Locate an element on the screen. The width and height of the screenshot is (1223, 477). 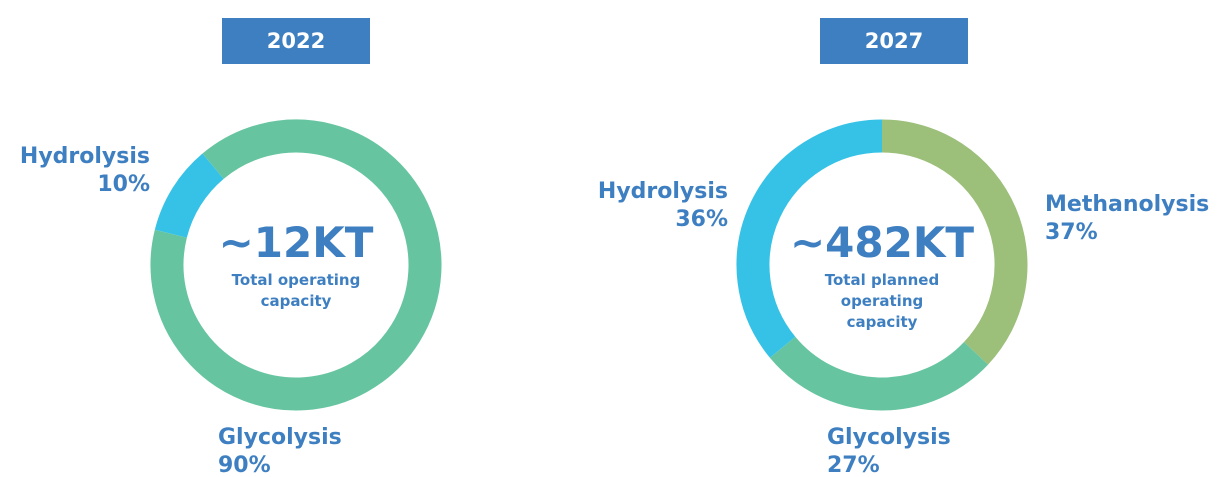
category-label: Methanolysis is located at coordinates (1127, 204).